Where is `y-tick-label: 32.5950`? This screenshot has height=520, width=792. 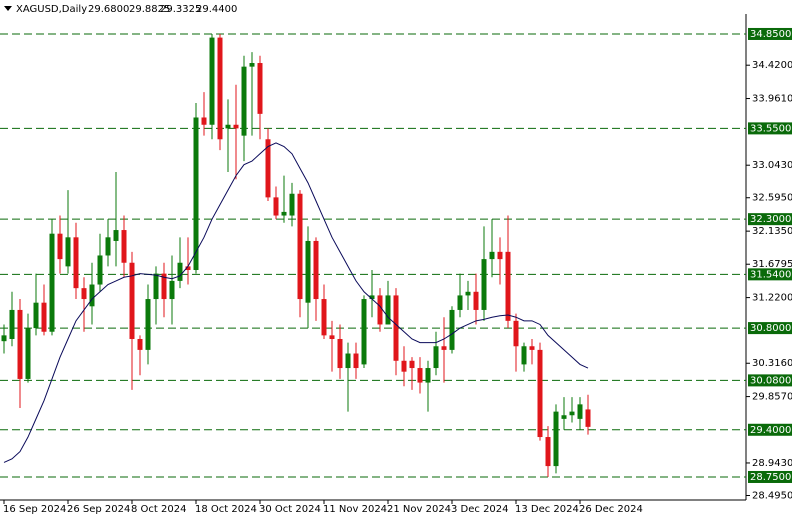 y-tick-label: 32.5950 is located at coordinates (772, 198).